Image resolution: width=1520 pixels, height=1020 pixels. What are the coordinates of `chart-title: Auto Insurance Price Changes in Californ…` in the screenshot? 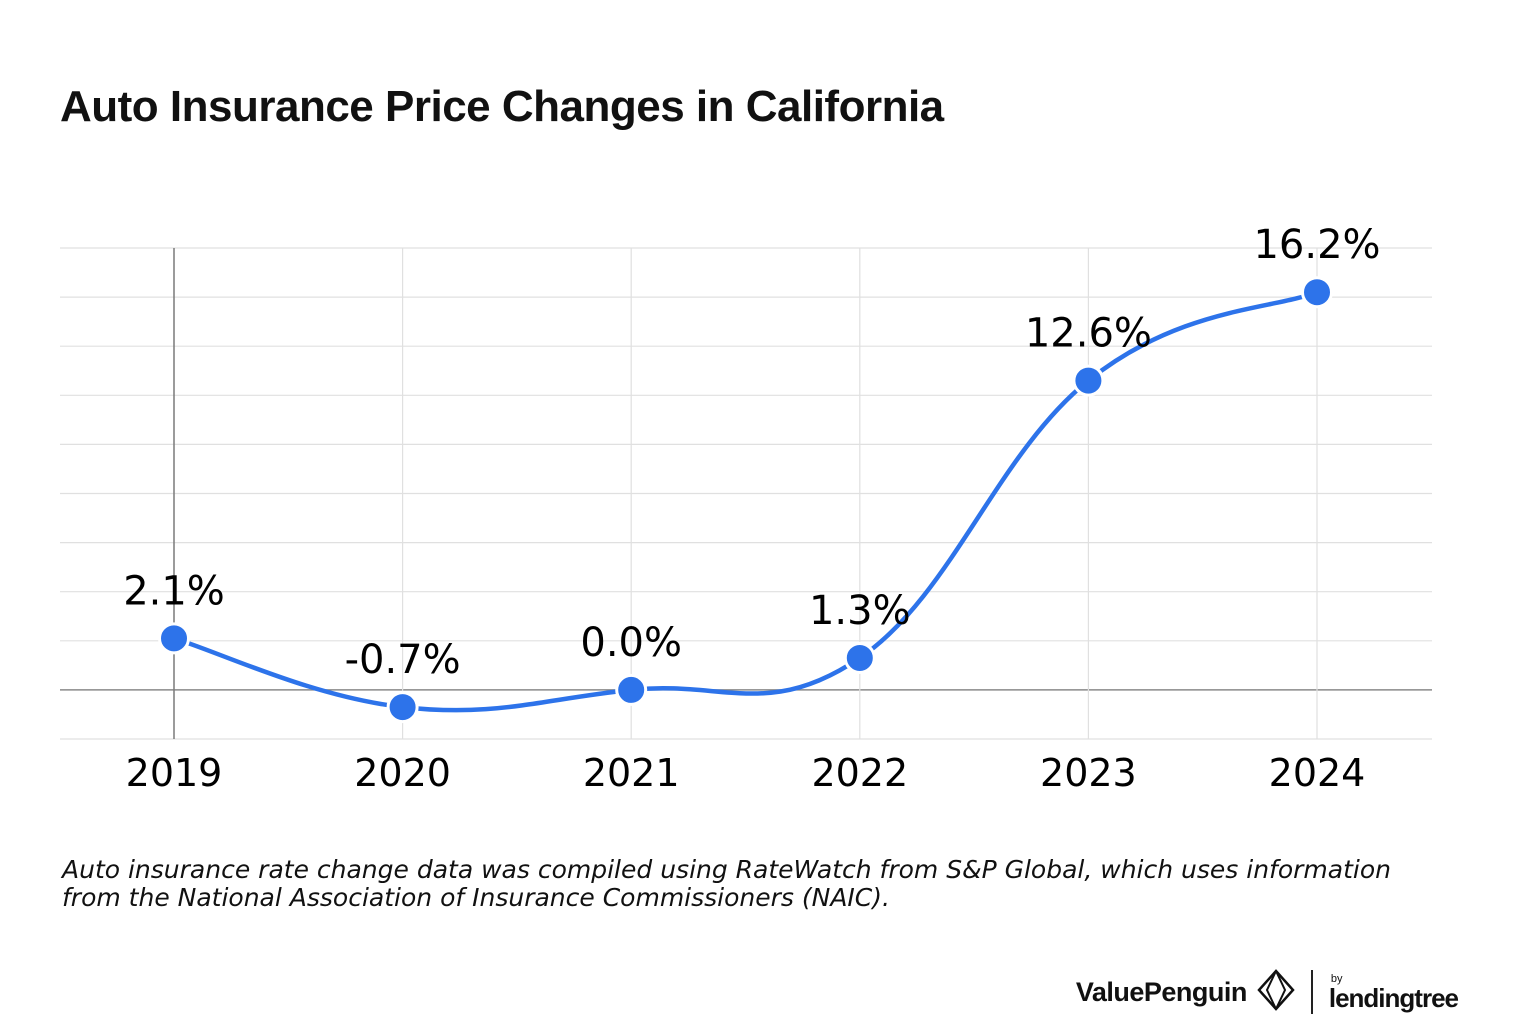 It's located at (502, 106).